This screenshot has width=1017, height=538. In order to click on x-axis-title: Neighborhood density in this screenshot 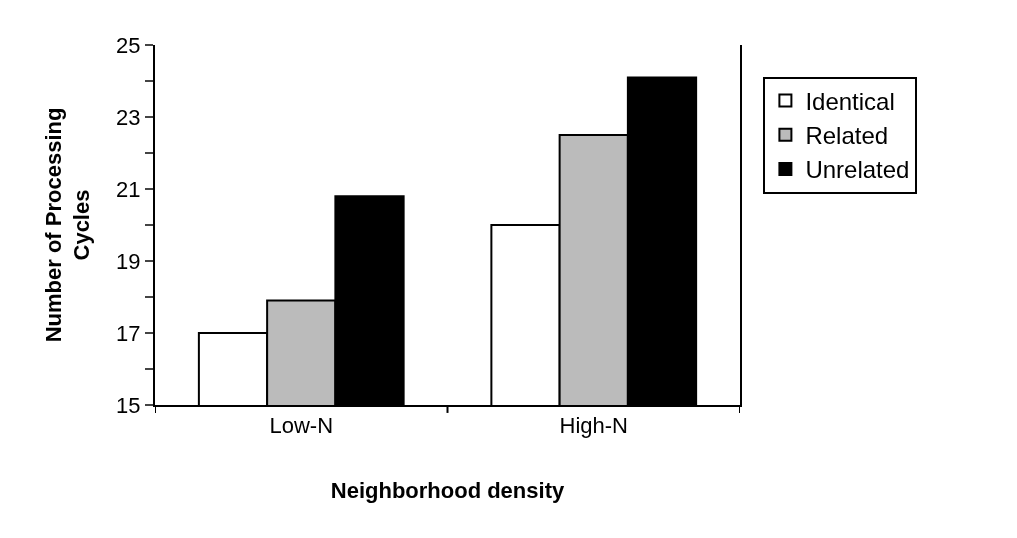, I will do `click(447, 490)`.